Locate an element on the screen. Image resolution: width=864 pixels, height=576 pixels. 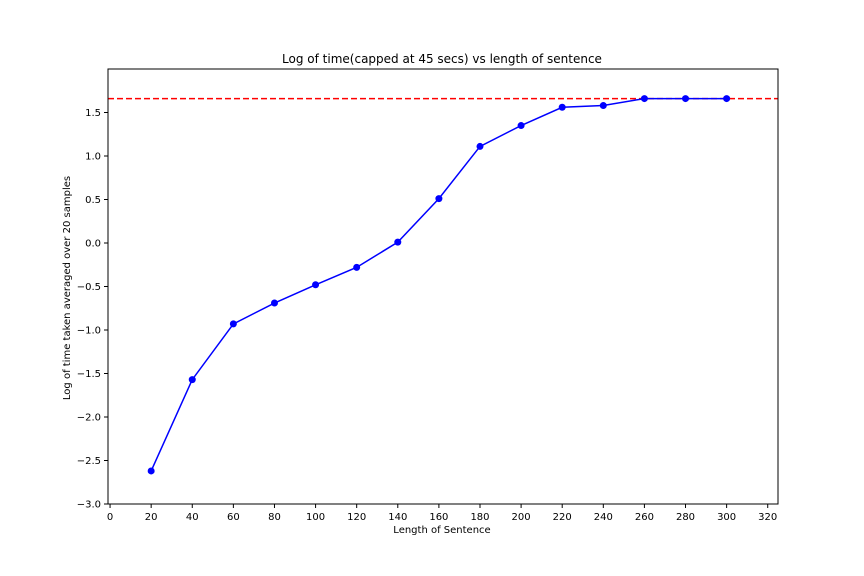
x-tick-label: 120 is located at coordinates (356, 517).